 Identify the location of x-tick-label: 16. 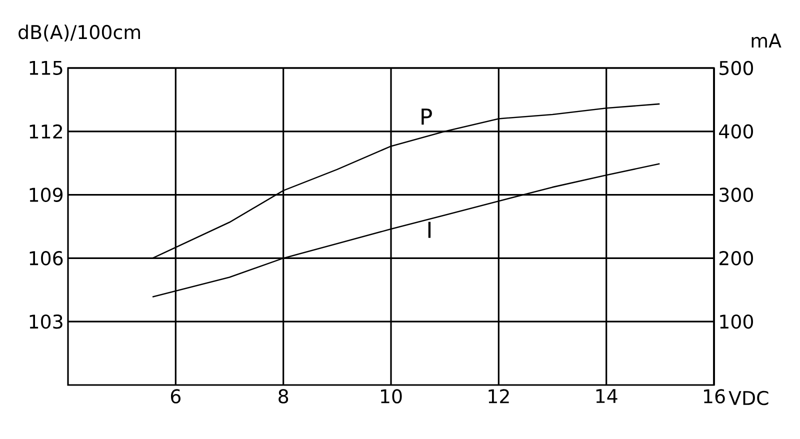
(714, 396).